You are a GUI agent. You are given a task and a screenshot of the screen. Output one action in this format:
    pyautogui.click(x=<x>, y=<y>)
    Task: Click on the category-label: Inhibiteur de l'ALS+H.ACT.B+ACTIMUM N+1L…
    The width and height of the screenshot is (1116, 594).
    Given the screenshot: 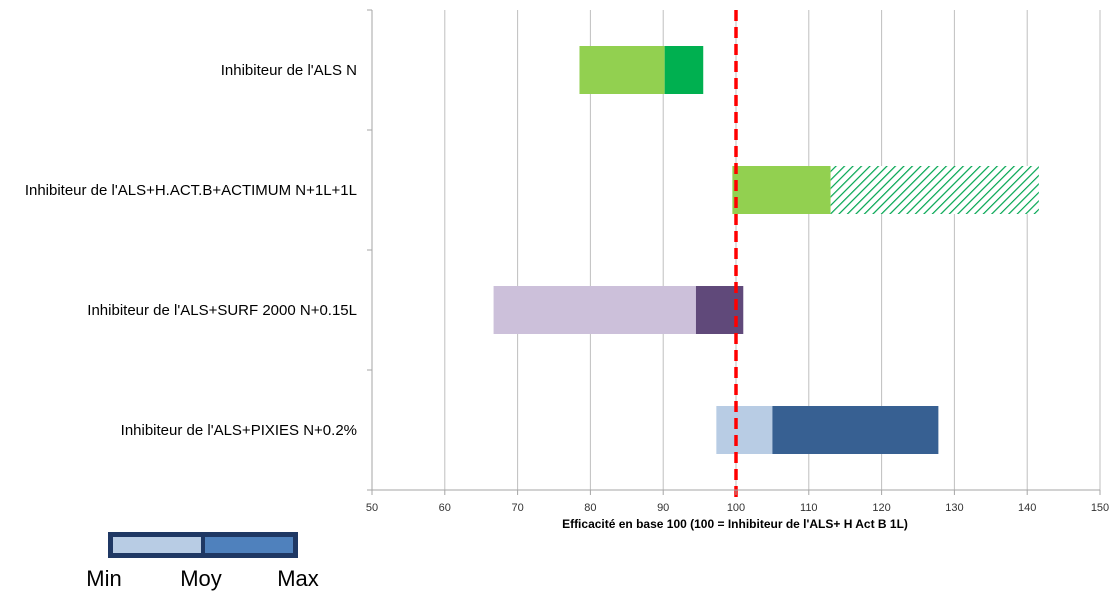 What is the action you would take?
    pyautogui.click(x=191, y=190)
    